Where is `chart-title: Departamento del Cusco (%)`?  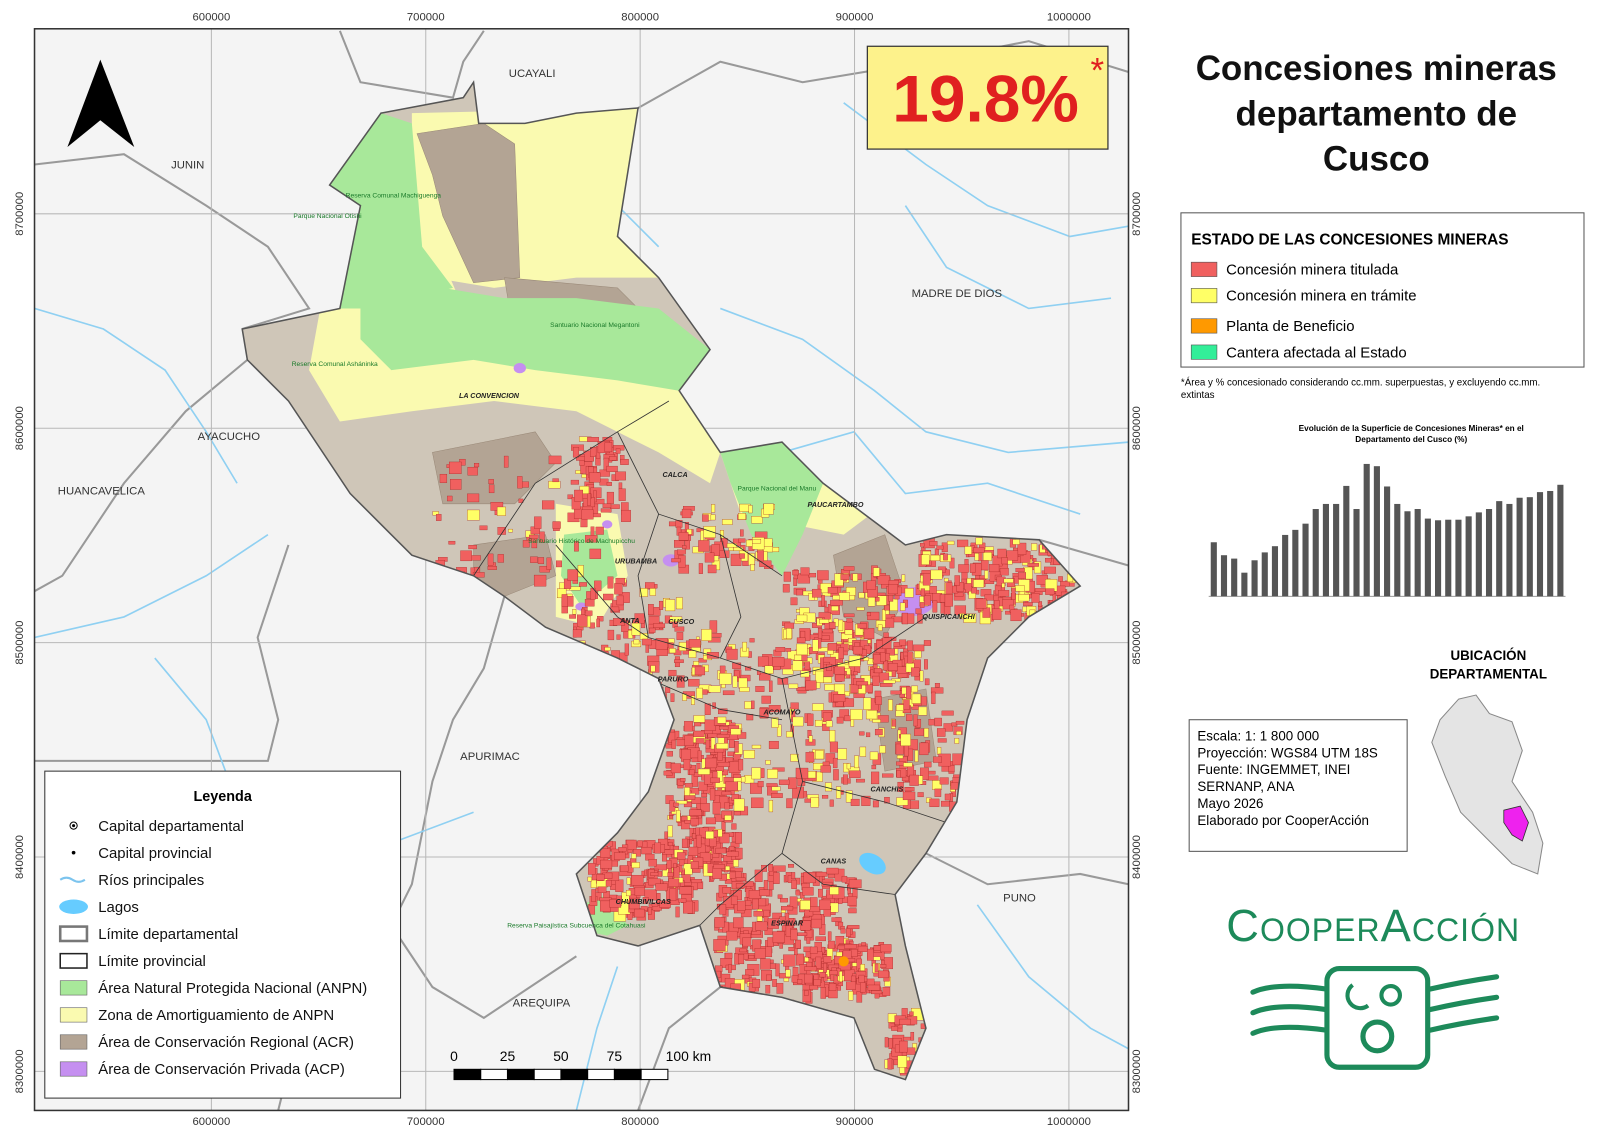
chart-title: Departamento del Cusco (%) is located at coordinates (1411, 439).